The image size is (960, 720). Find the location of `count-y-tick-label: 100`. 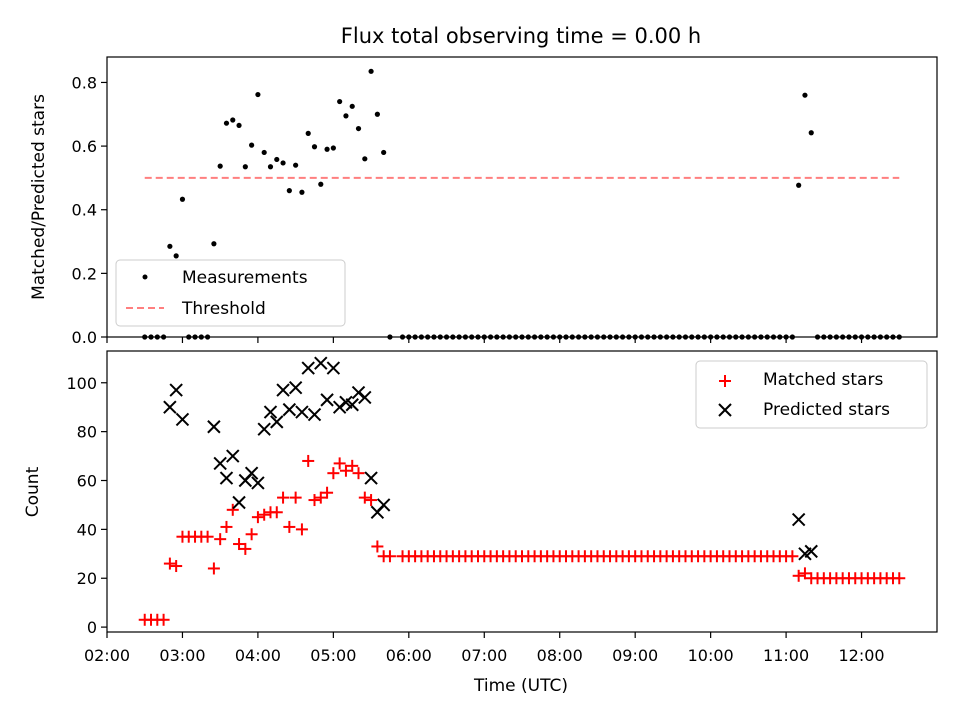

count-y-tick-label: 100 is located at coordinates (81, 383).